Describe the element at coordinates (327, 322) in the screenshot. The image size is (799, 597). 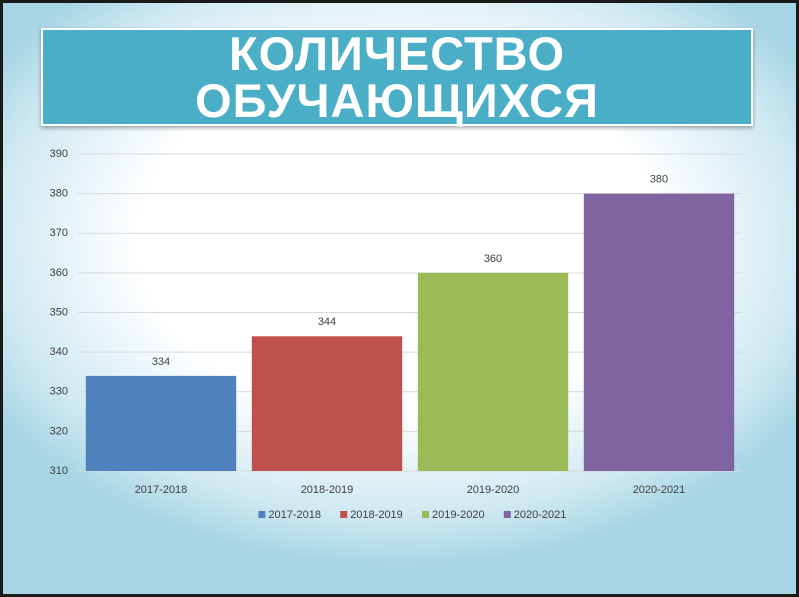
I see `data-label: 344` at that location.